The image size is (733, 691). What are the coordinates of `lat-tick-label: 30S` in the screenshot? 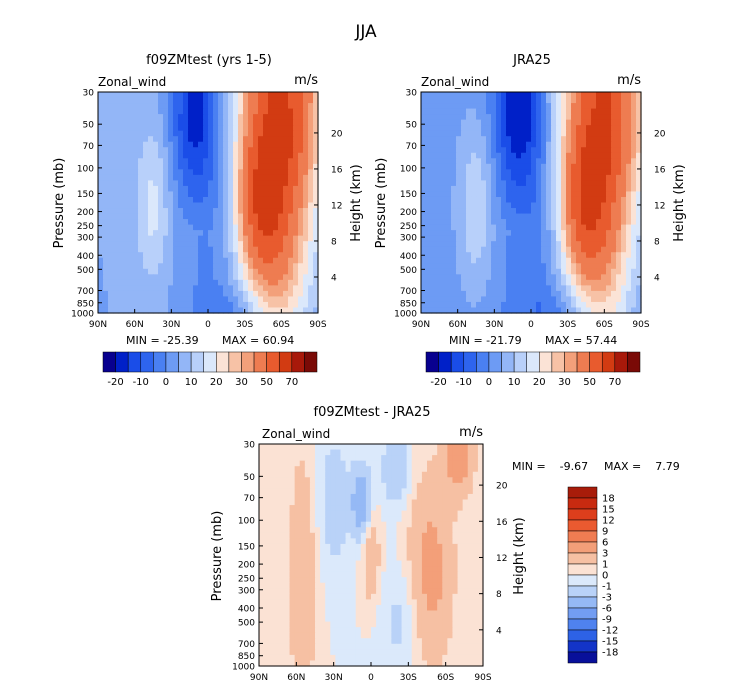 It's located at (567, 325).